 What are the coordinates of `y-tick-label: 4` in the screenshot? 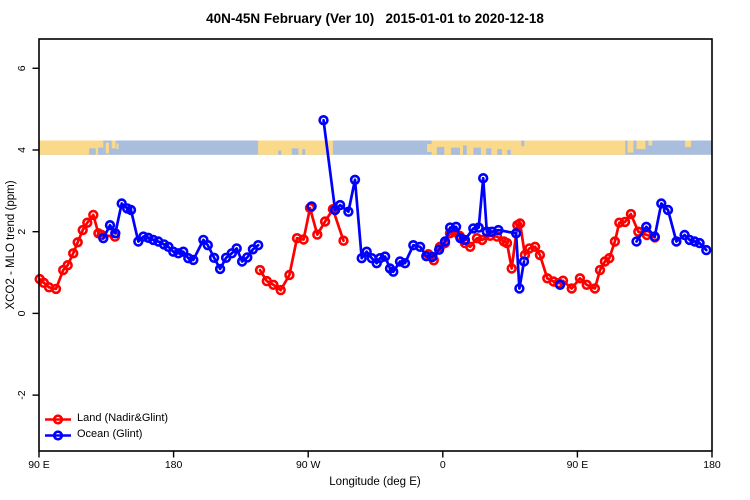 It's located at (22, 150).